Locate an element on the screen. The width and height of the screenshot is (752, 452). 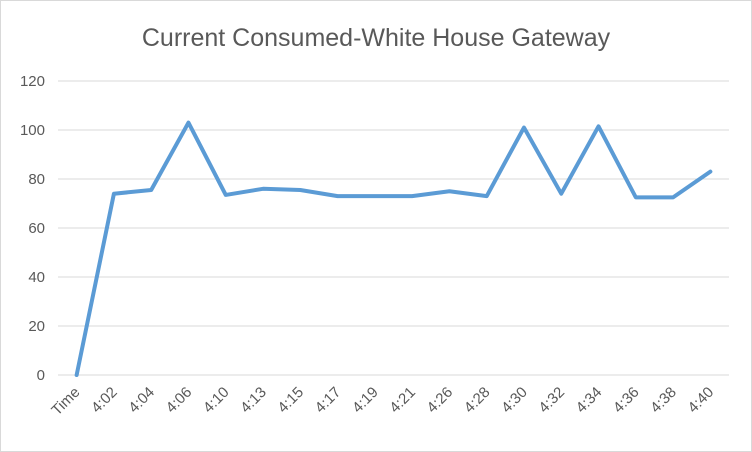
x-tick-label: 4:13 is located at coordinates (253, 400).